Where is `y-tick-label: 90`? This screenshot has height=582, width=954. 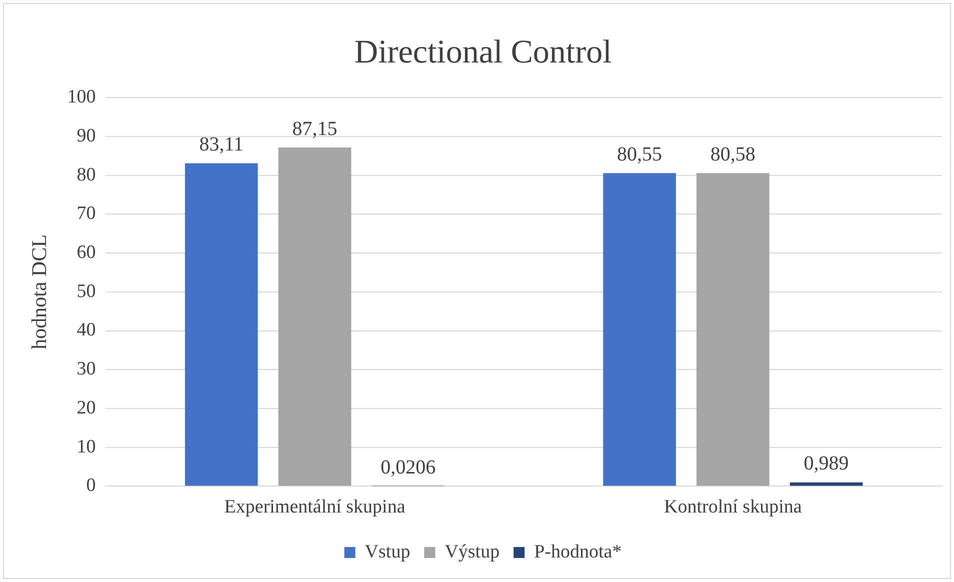
y-tick-label: 90 is located at coordinates (86, 135).